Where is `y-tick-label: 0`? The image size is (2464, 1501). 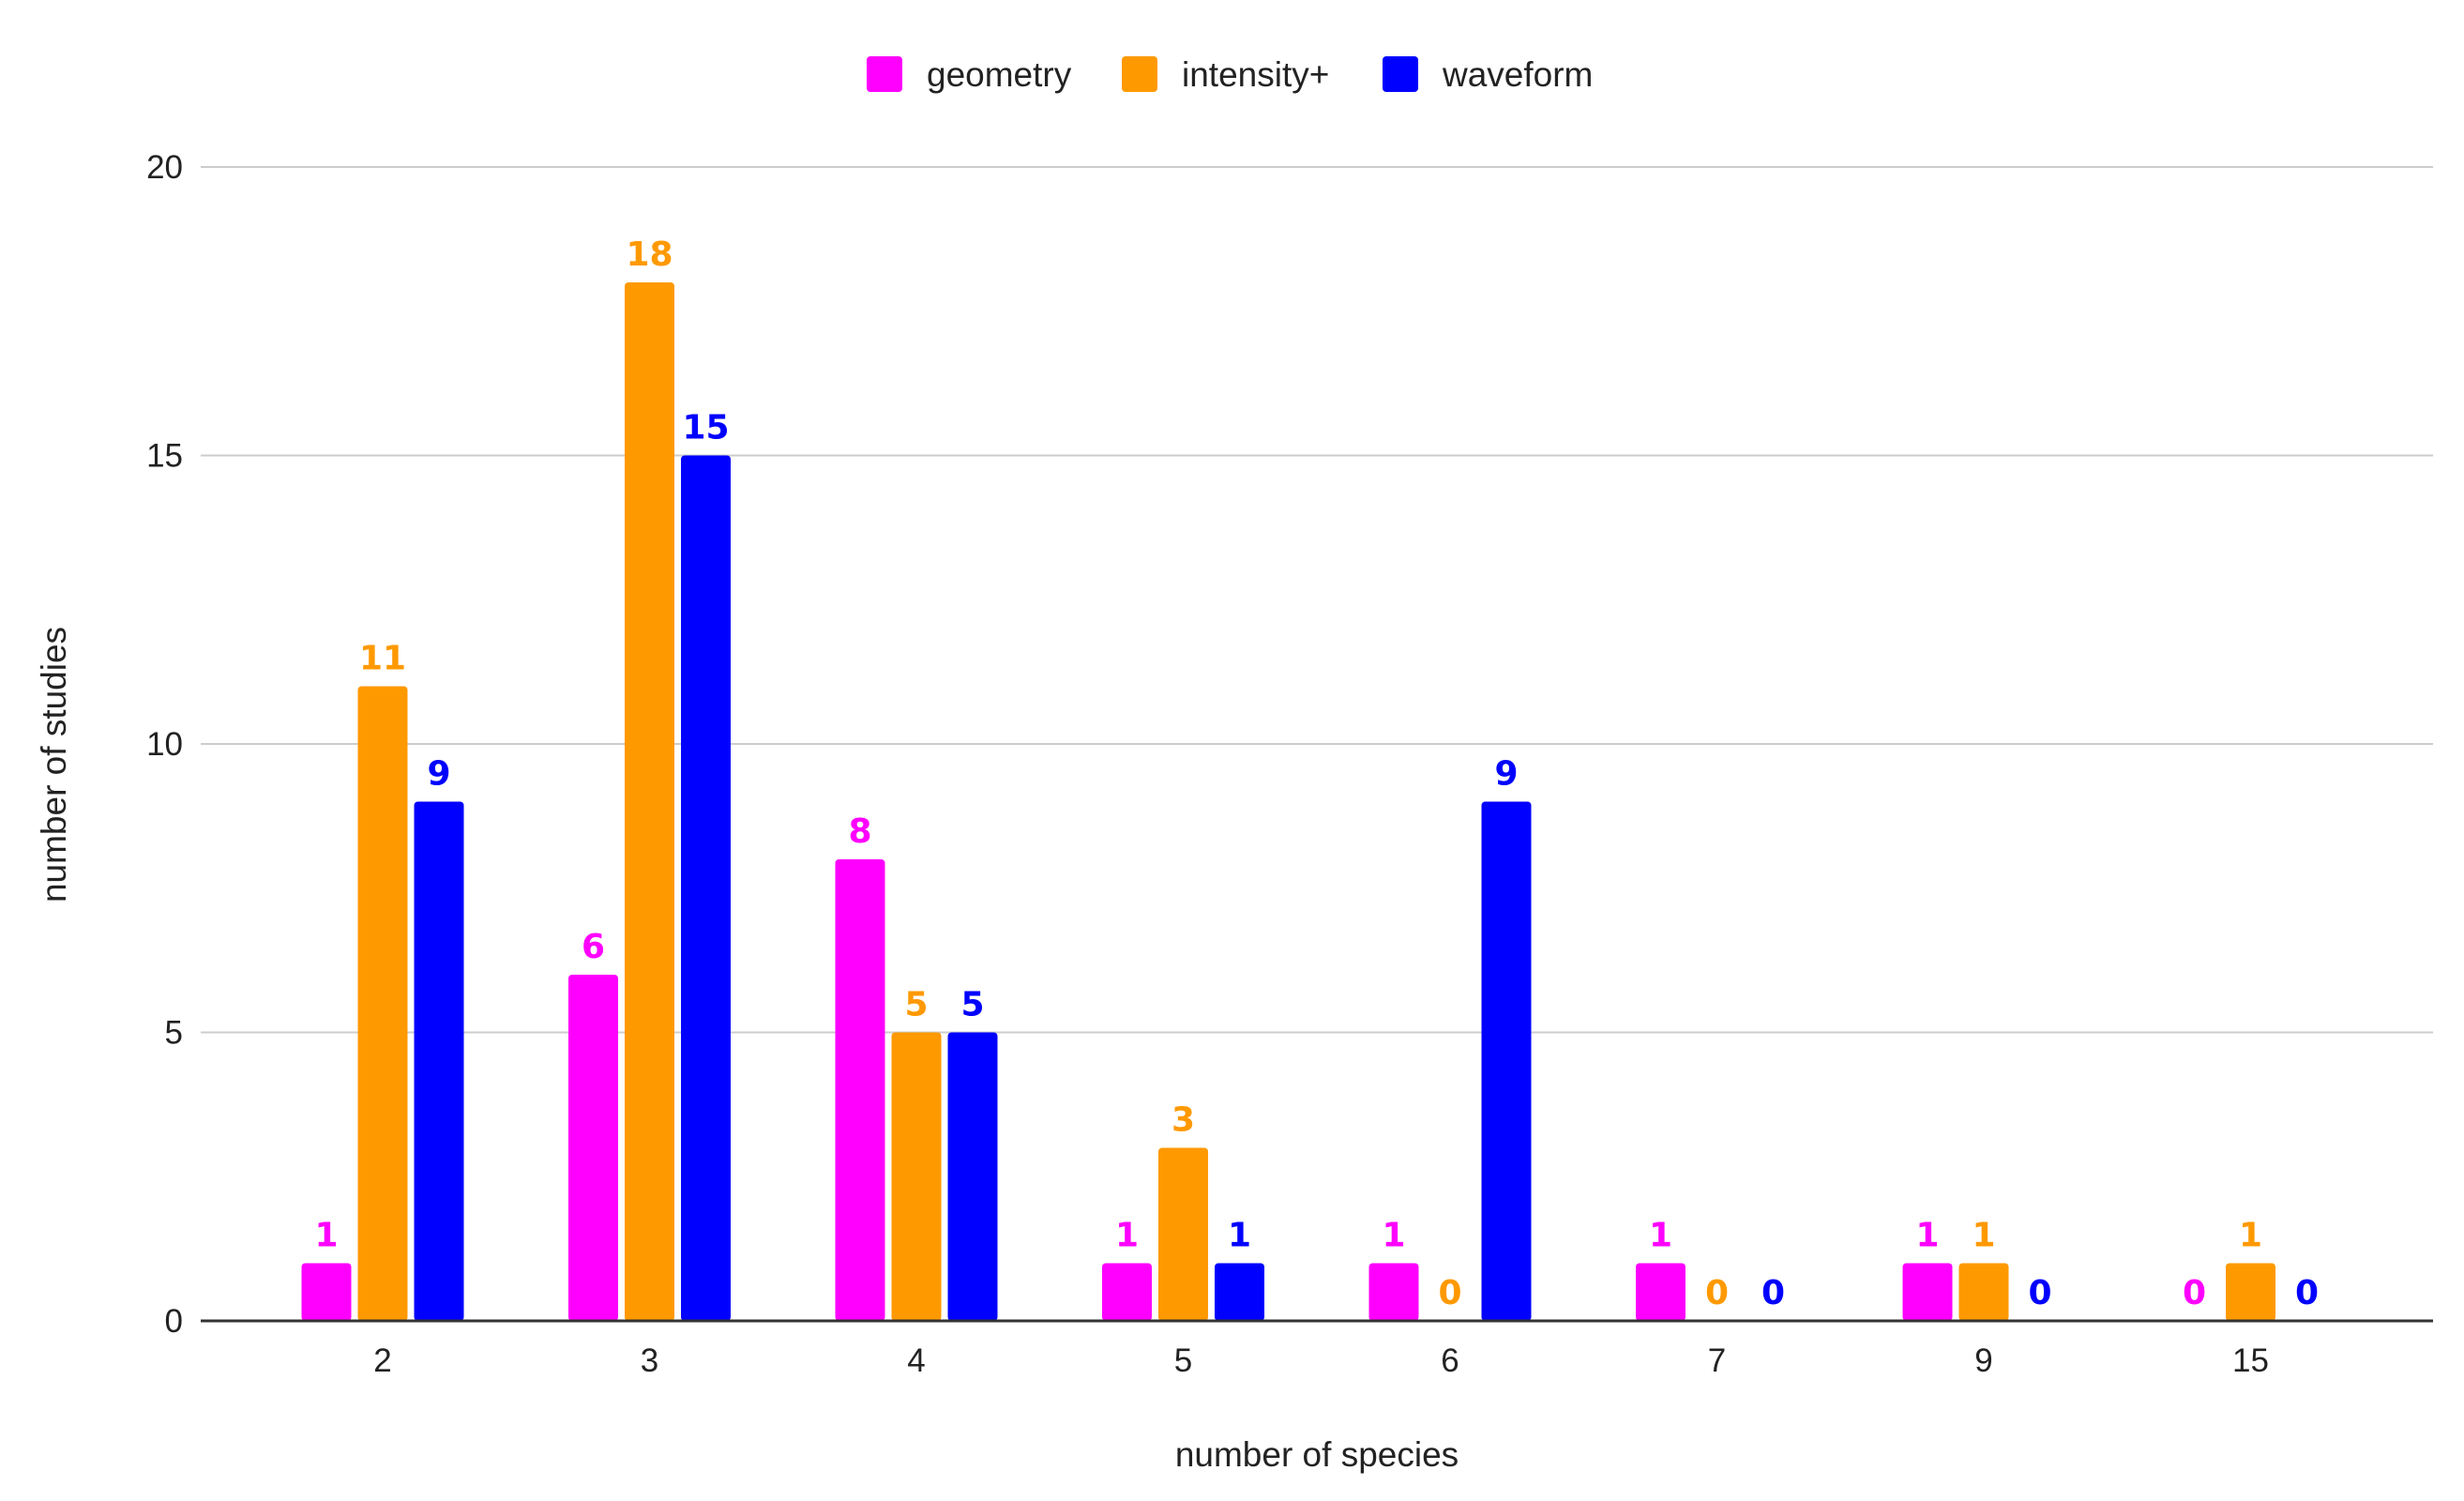
y-tick-label: 0 is located at coordinates (174, 1321).